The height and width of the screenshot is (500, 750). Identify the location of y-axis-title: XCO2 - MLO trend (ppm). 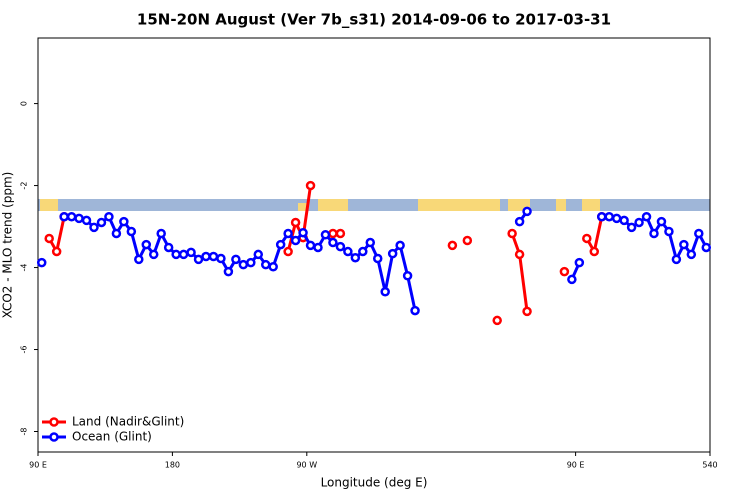
(8, 245).